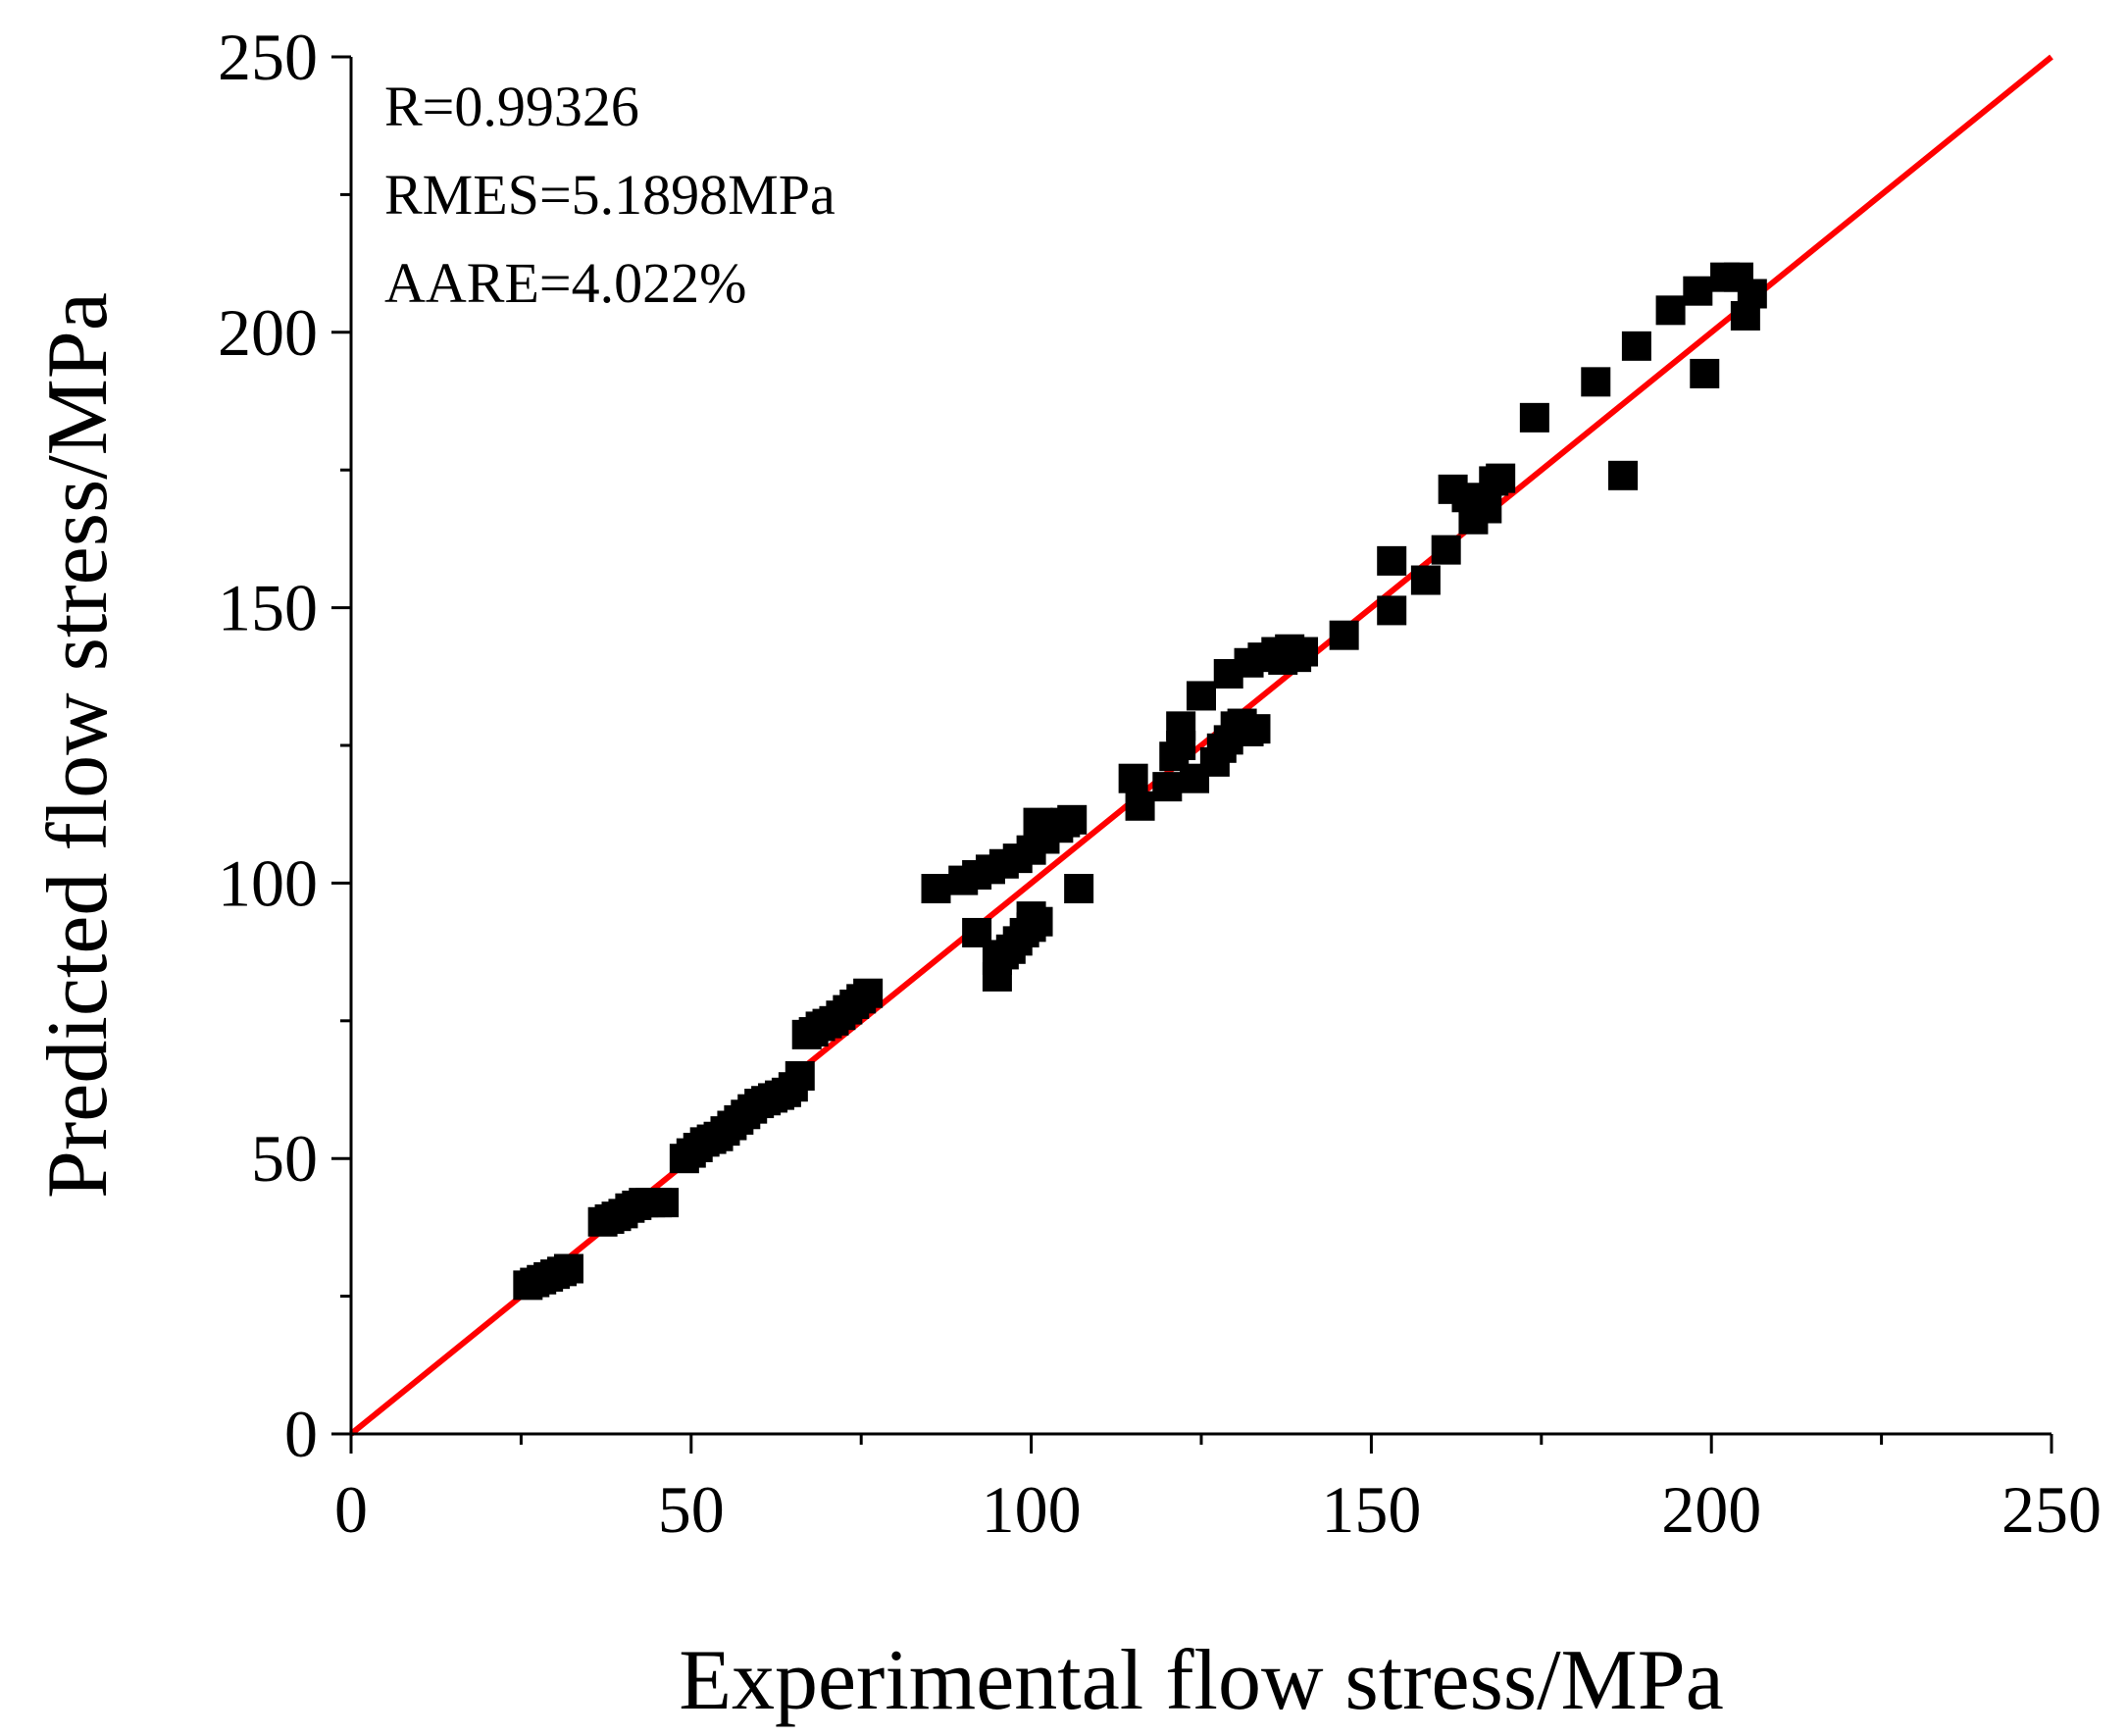 This screenshot has height=1736, width=2127. I want to click on y-tick-label: 150, so click(268, 608).